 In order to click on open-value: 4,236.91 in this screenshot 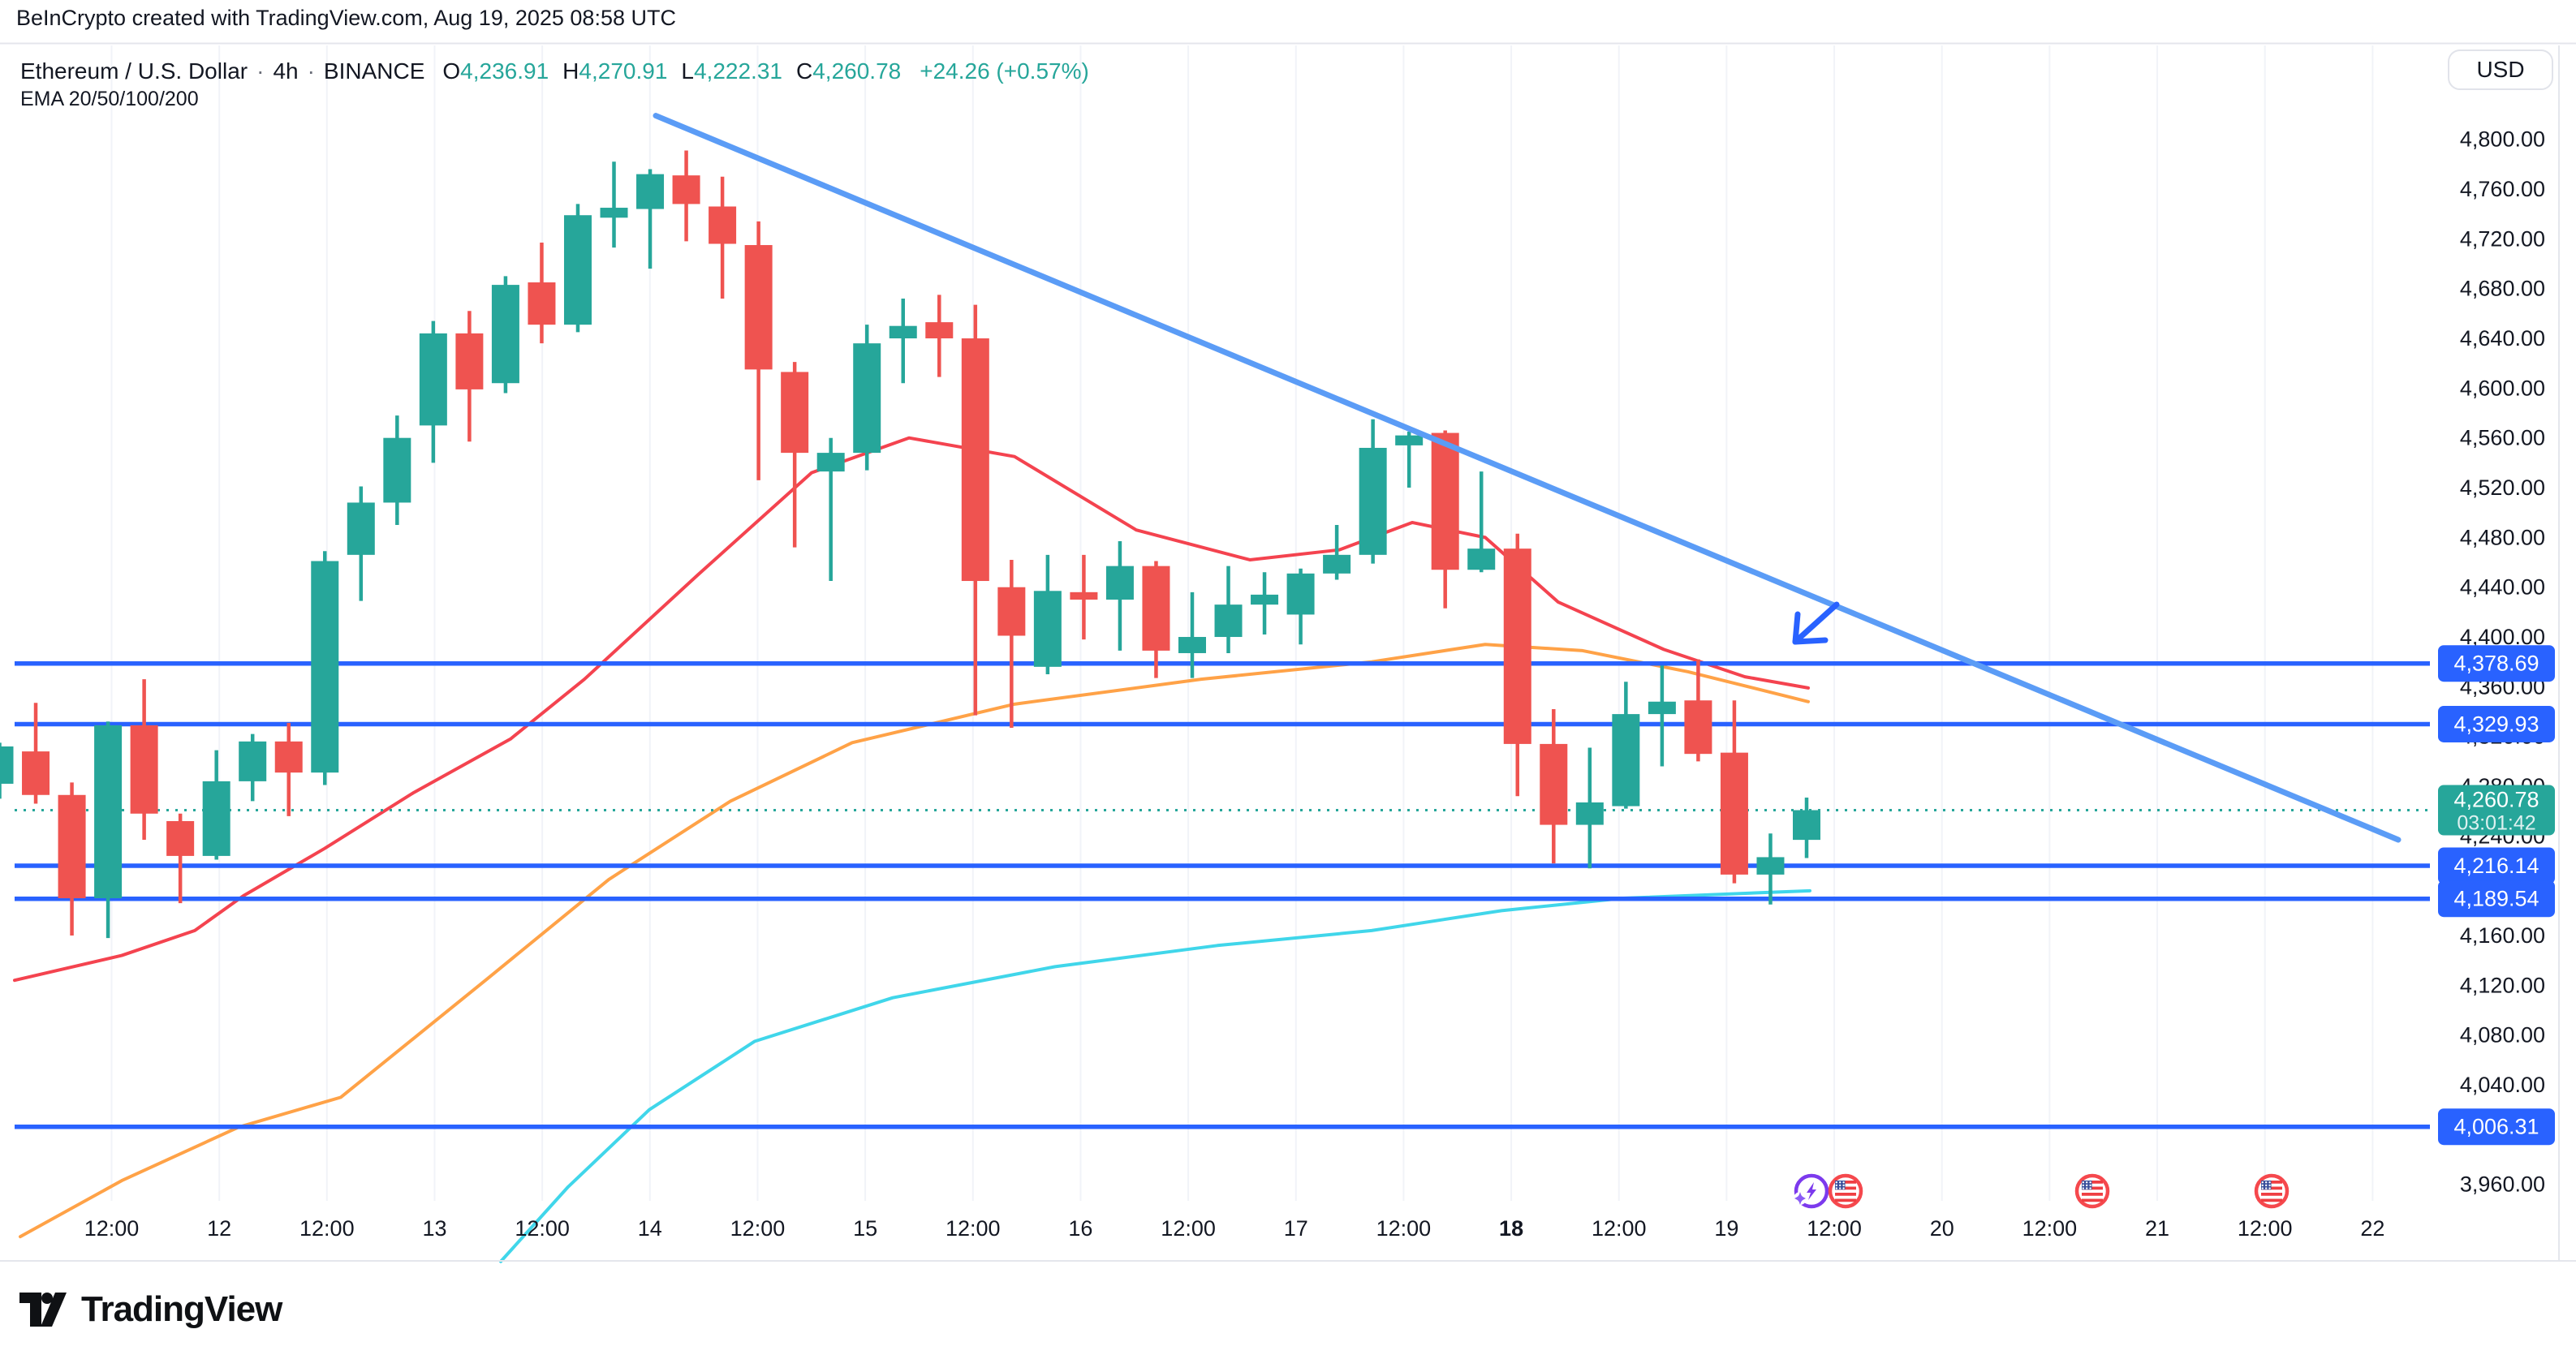, I will do `click(505, 71)`.